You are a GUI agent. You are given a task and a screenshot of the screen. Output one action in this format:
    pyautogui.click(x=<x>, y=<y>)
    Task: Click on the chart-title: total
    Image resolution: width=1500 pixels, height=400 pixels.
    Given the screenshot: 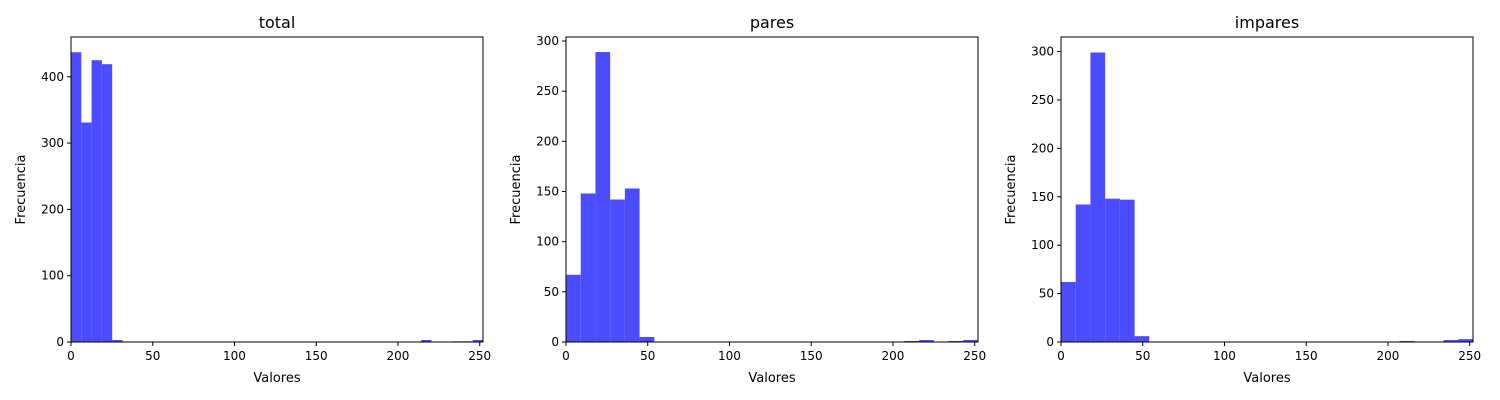 What is the action you would take?
    pyautogui.click(x=277, y=22)
    